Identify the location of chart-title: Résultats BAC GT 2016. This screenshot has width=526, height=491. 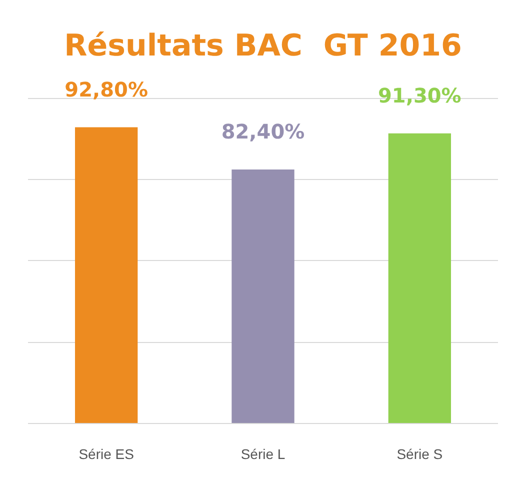
(263, 46).